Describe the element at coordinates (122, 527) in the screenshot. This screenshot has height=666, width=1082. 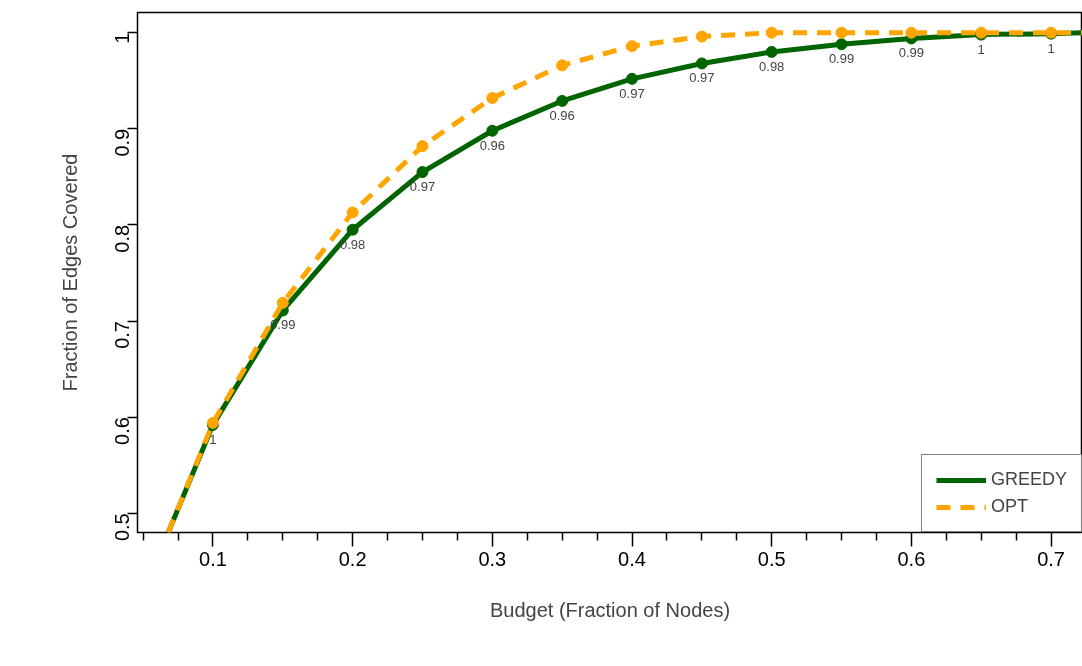
I see `y-tick-label: 0.5` at that location.